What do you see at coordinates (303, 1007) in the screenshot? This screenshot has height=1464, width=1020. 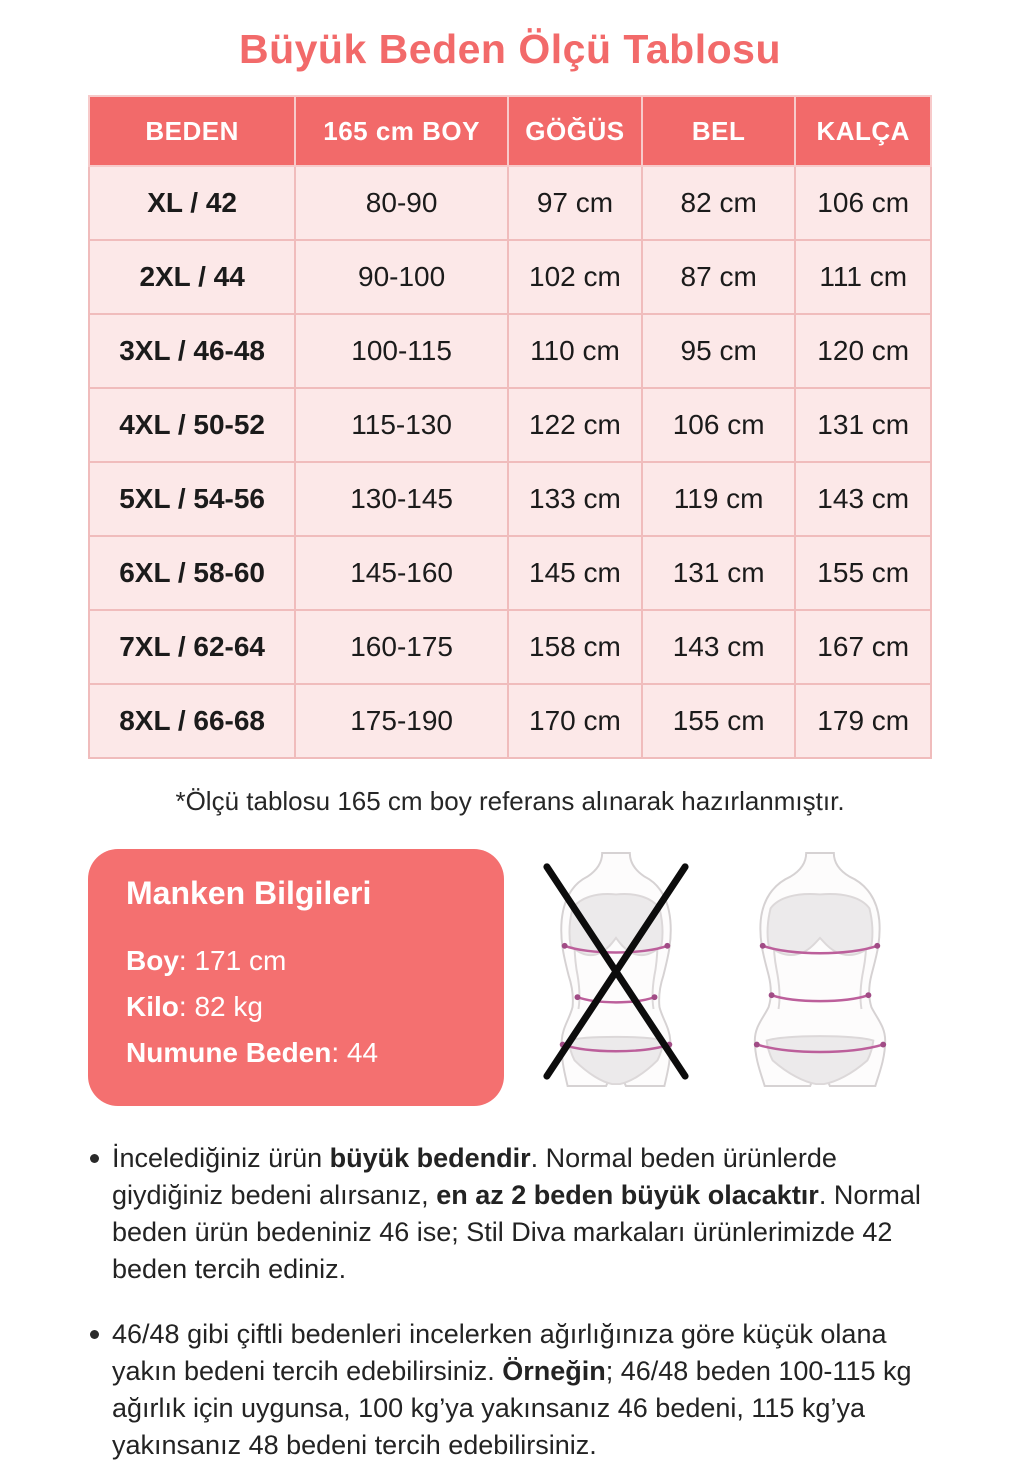 I see `model-info-fields: Boy: 171 cm Kilo: 82 kg Numune Beden: 44` at bounding box center [303, 1007].